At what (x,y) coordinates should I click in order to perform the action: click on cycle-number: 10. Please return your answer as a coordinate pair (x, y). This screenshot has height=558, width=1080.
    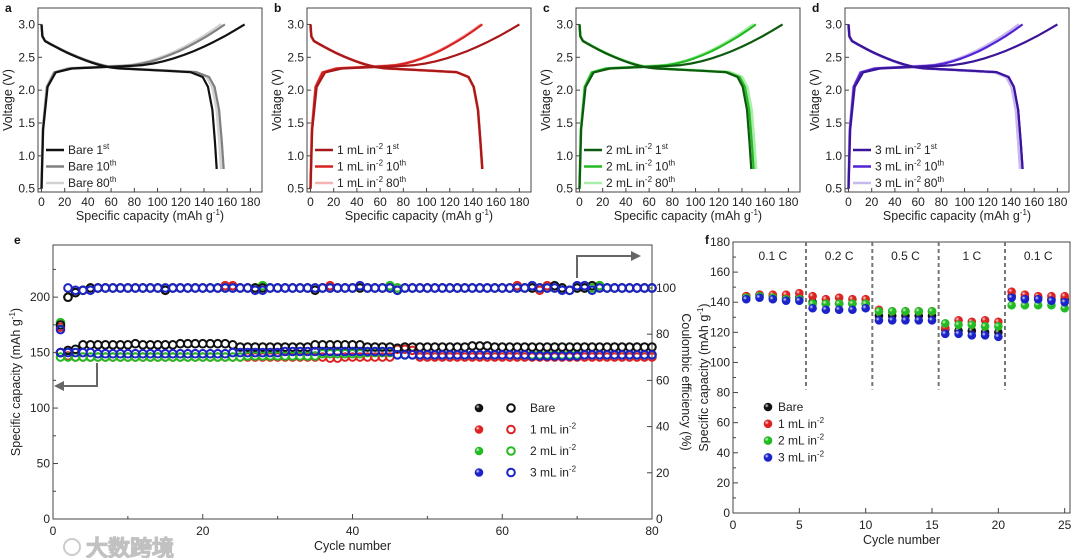
    Looking at the image, I should click on (662, 167).